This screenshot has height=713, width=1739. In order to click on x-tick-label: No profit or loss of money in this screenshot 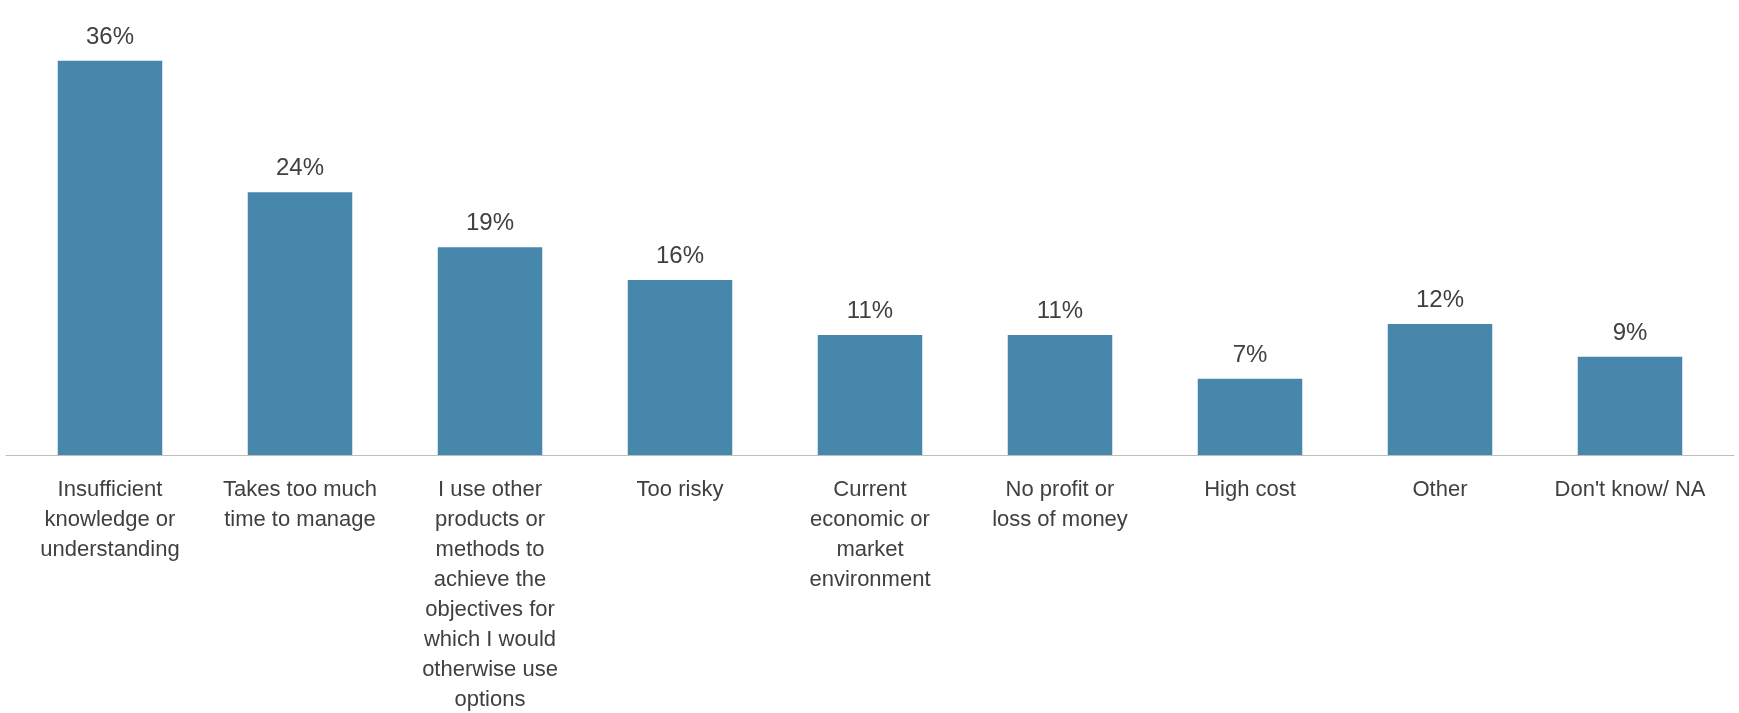, I will do `click(1060, 503)`.